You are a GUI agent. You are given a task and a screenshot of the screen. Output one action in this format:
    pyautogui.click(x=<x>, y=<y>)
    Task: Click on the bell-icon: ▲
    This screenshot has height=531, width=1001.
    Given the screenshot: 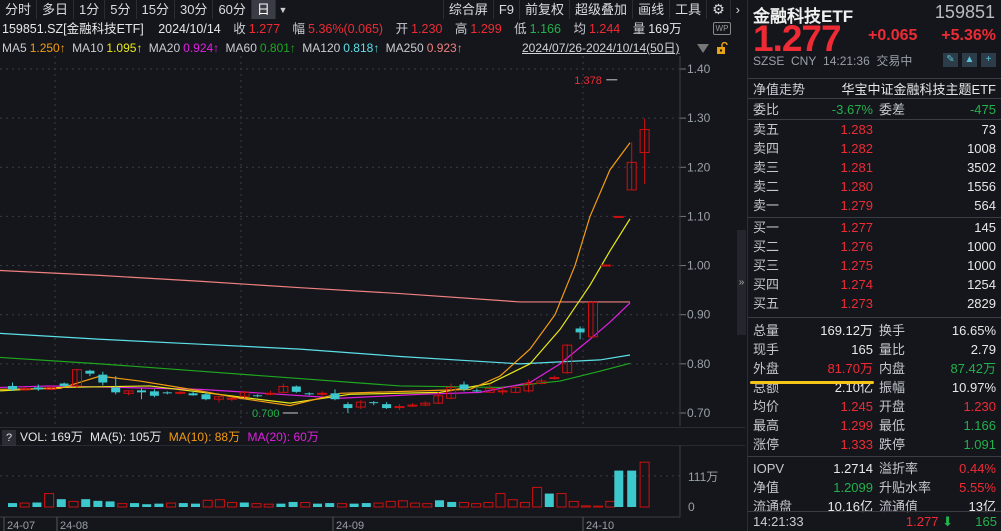 What is the action you would take?
    pyautogui.click(x=969, y=60)
    